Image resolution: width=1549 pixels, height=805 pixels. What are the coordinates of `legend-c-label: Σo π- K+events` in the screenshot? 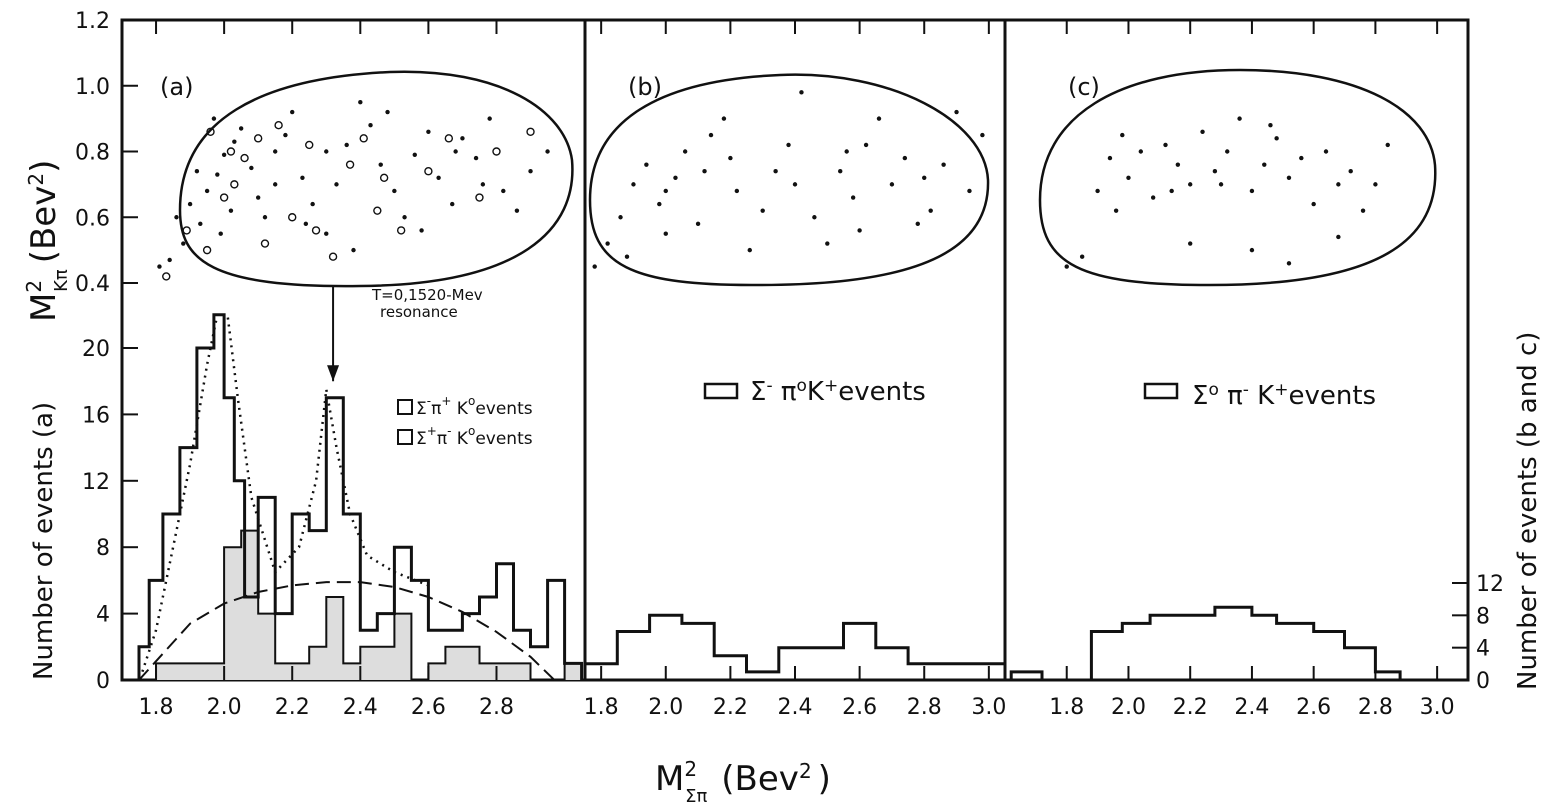 It's located at (1284, 395).